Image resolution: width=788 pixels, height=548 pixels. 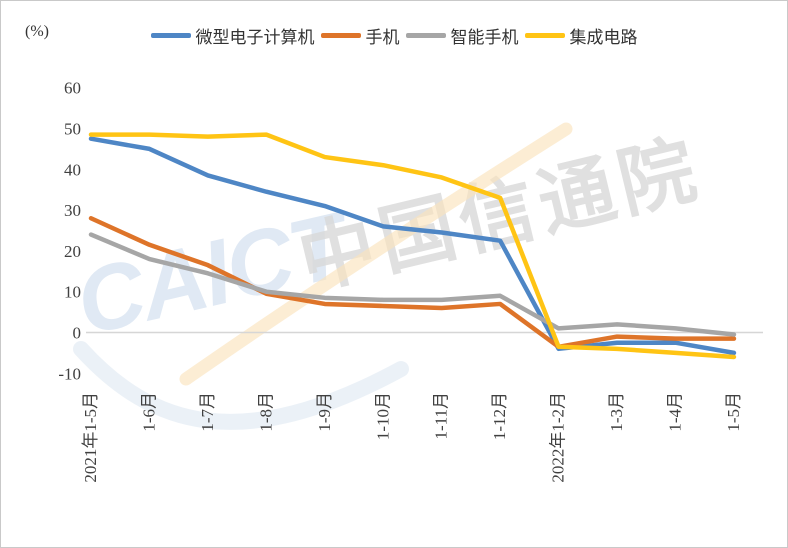 I want to click on legend-label: 微型电子计算机, so click(x=255, y=37).